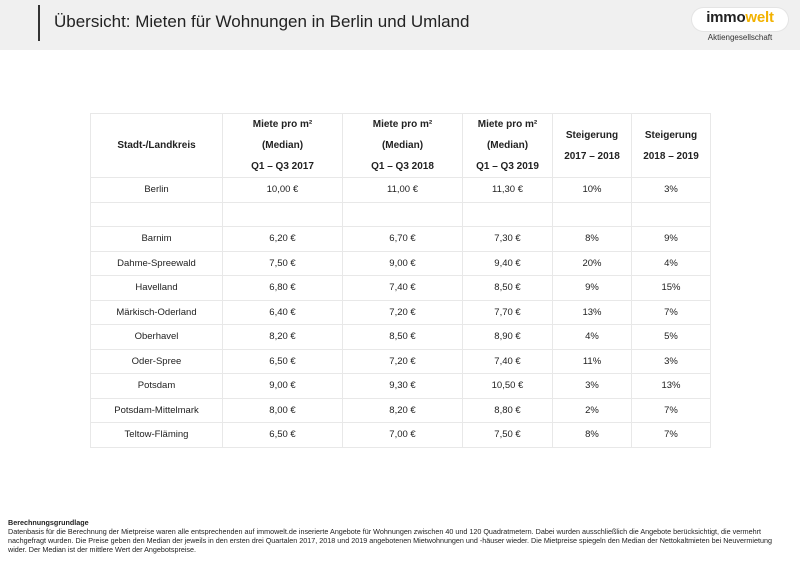 This screenshot has height=561, width=800. I want to click on logo-word-main: immo, so click(726, 17).